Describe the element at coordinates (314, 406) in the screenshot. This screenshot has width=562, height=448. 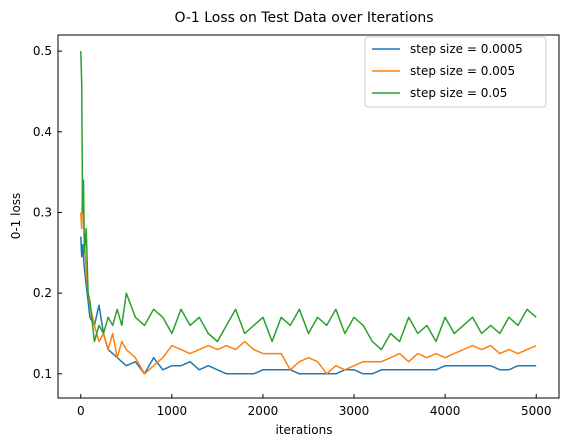
I see `x-axis-ticks: 0 1000 2000 3000 4000 5000` at that location.